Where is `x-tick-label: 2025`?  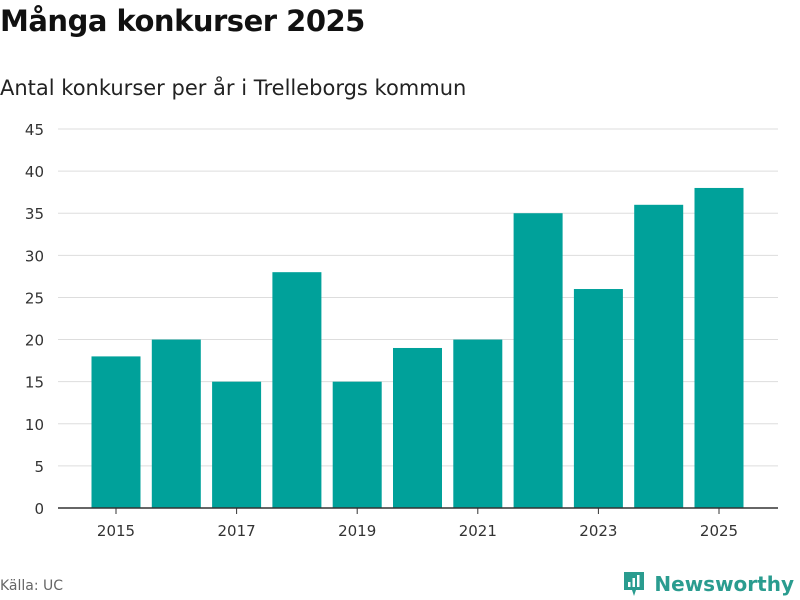 x-tick-label: 2025 is located at coordinates (719, 531).